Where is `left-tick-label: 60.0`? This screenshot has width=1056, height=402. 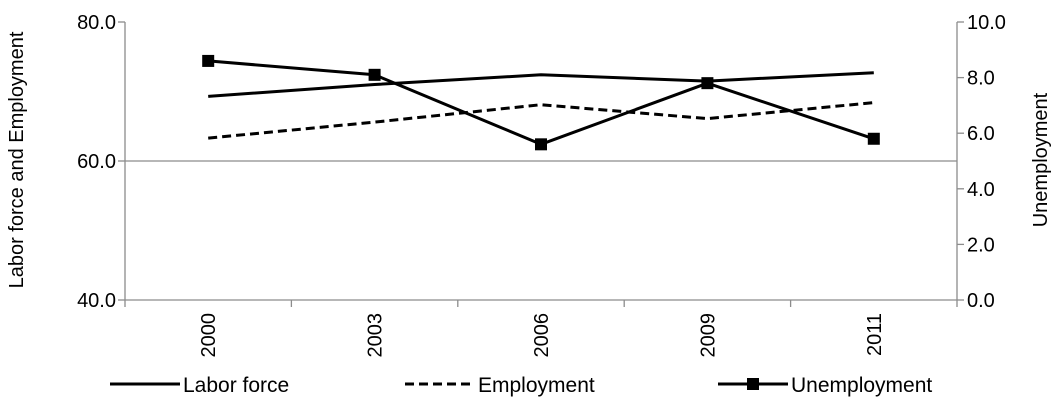 left-tick-label: 60.0 is located at coordinates (96, 162).